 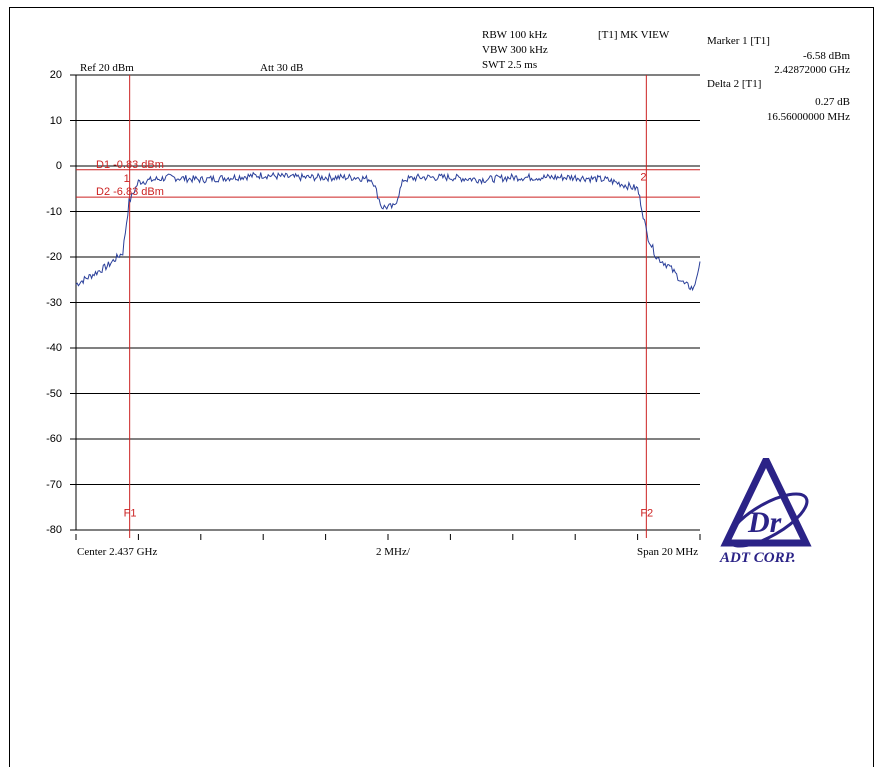 I want to click on y-tick-label: -70, so click(x=54, y=484).